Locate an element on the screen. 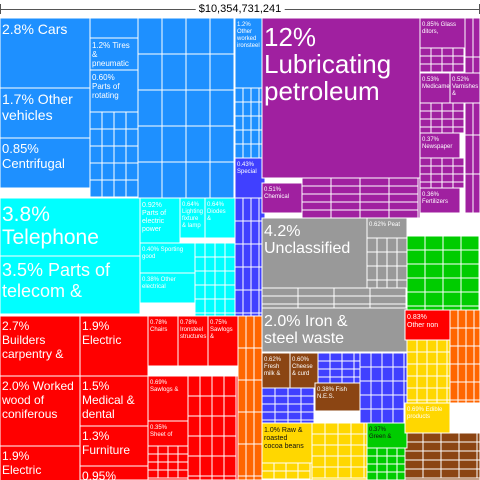 This screenshot has width=480, height=480. tile-label: 3.5% Parts of telecom & is located at coordinates (56, 280).